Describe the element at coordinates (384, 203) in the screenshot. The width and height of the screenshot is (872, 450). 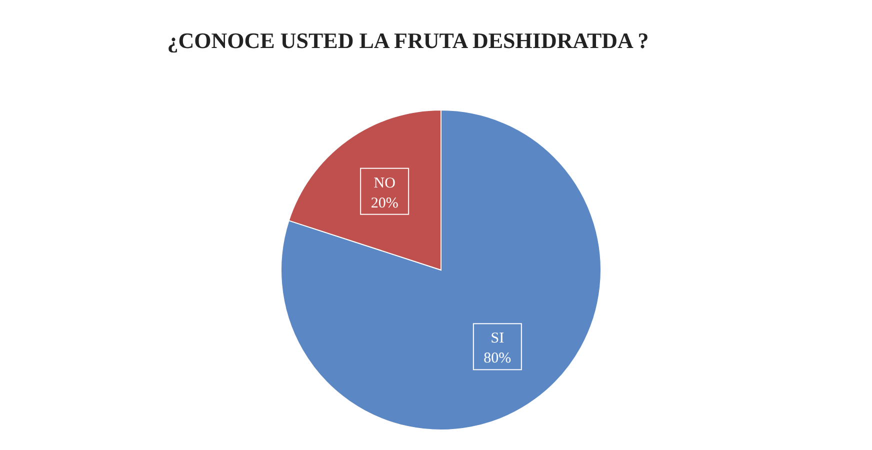
I see `data-label: 20%` at that location.